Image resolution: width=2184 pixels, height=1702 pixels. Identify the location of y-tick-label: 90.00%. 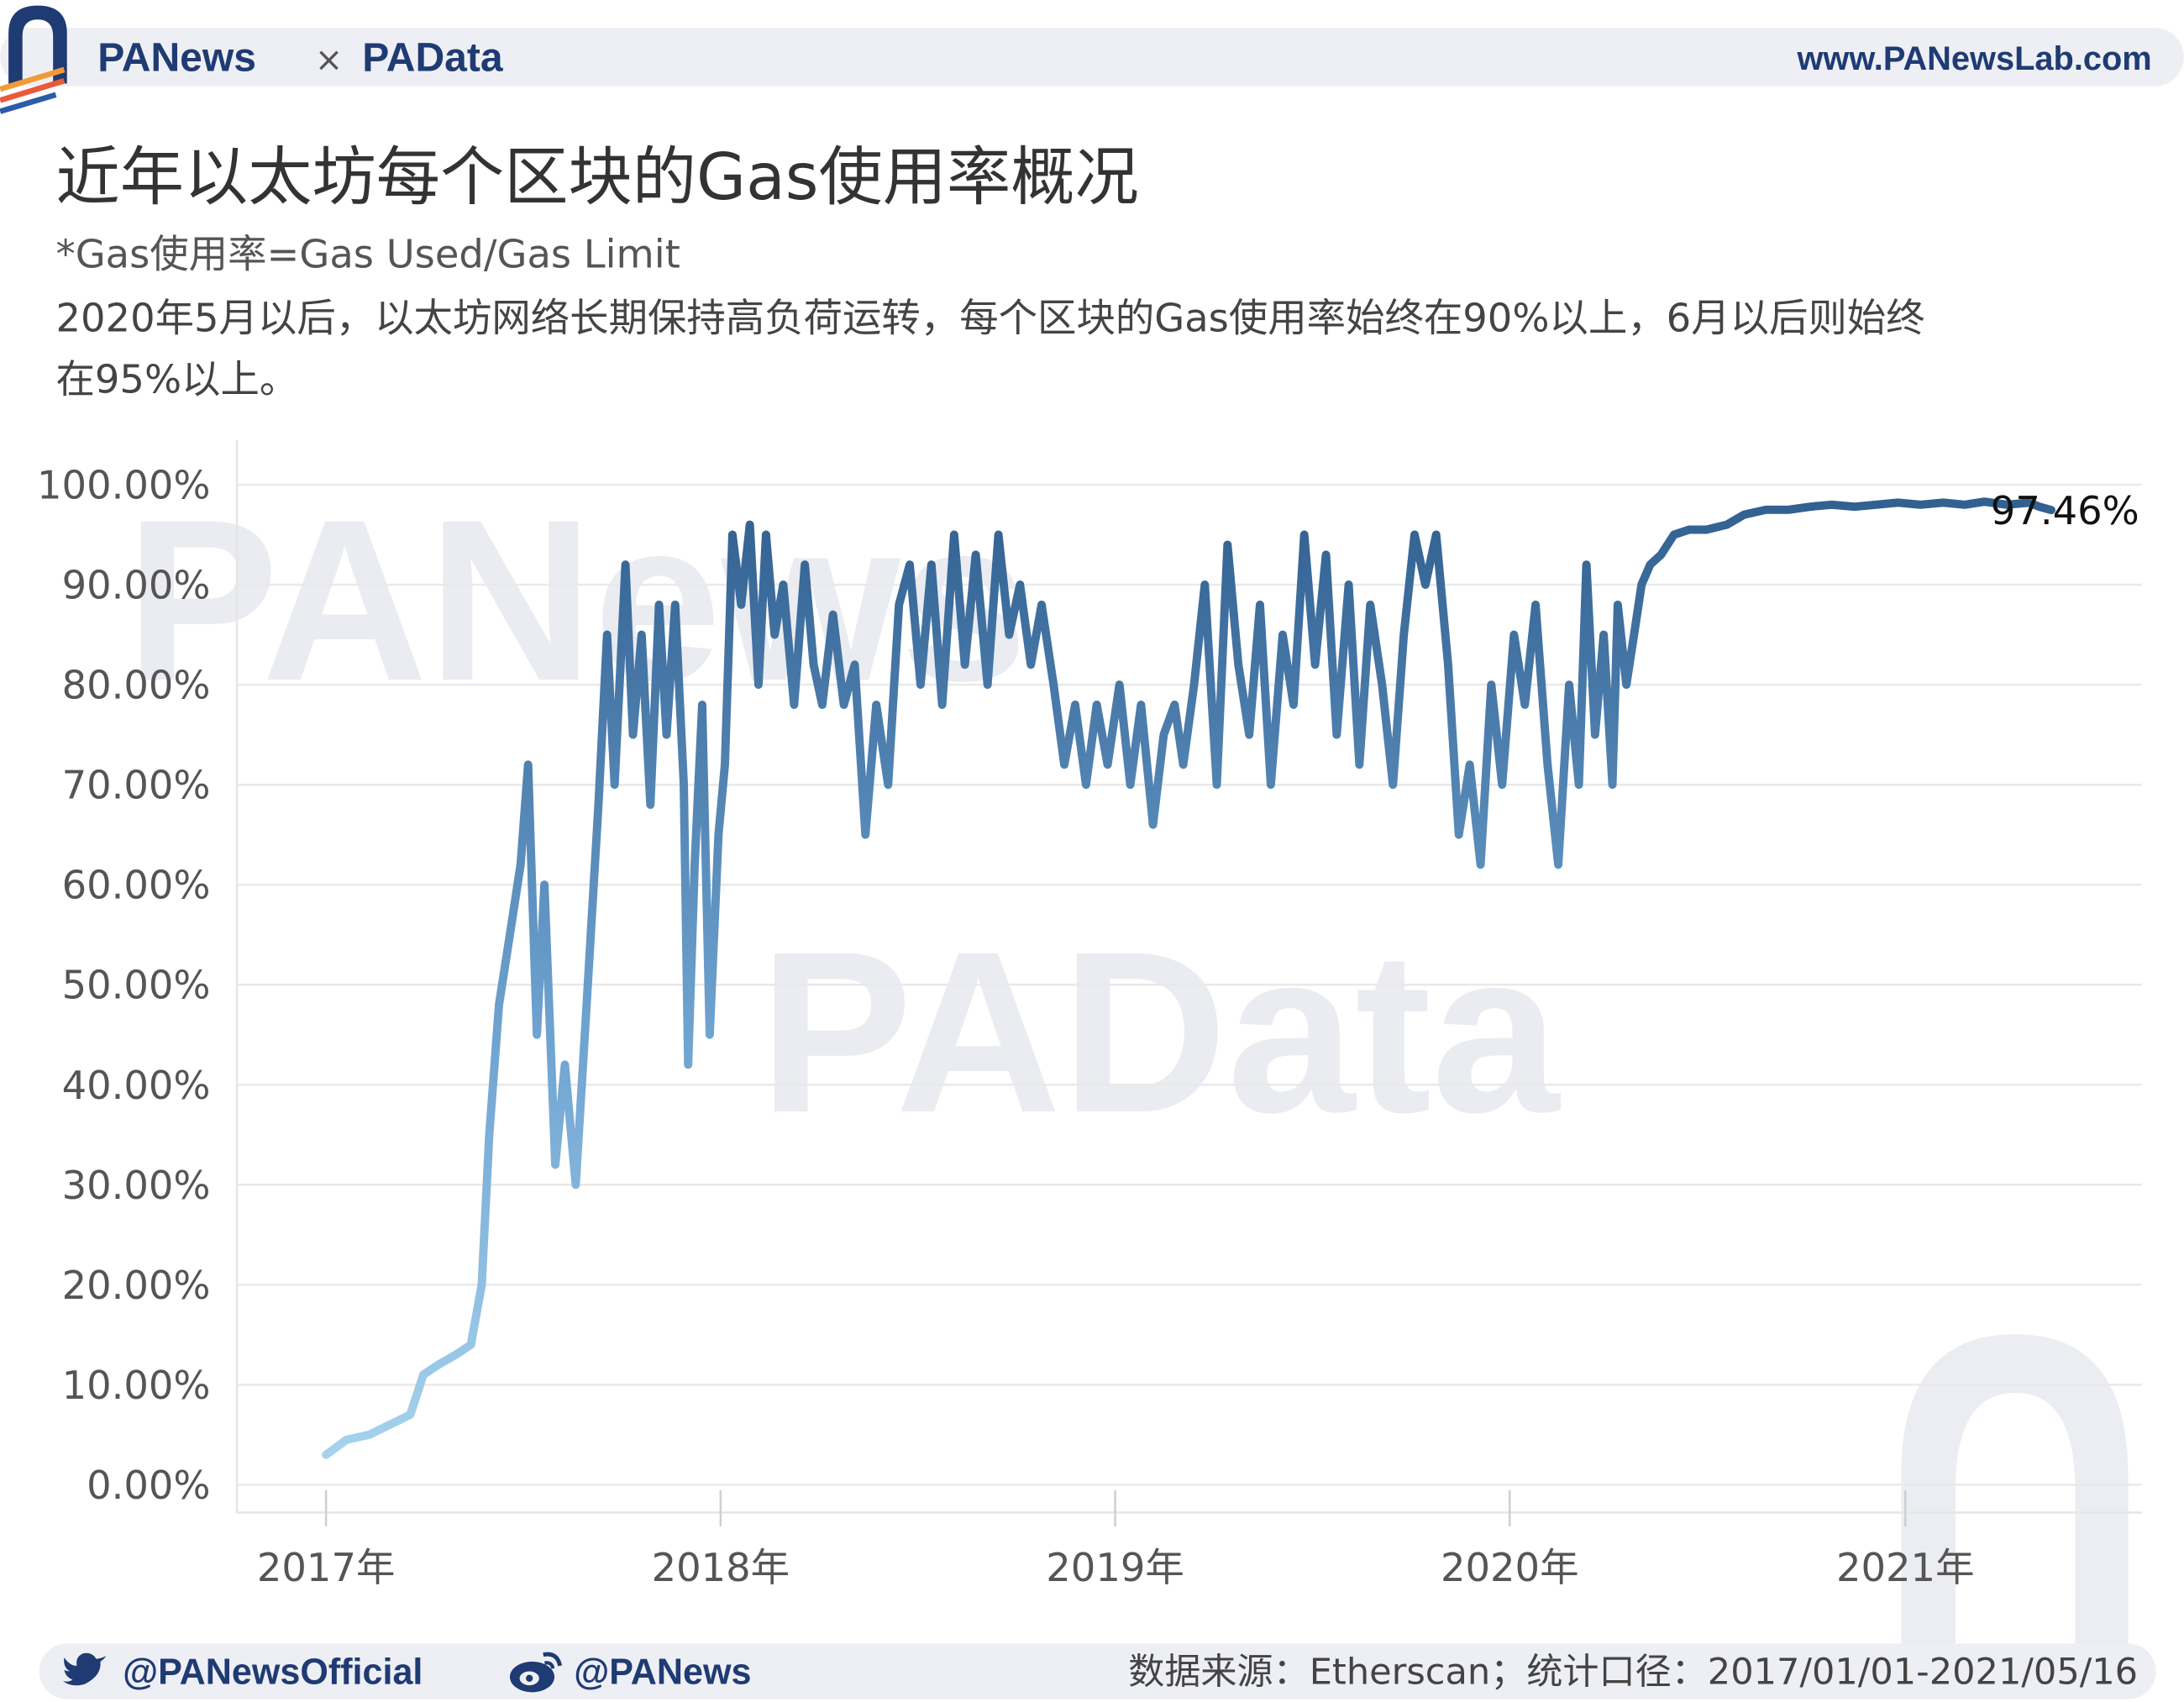
(136, 585).